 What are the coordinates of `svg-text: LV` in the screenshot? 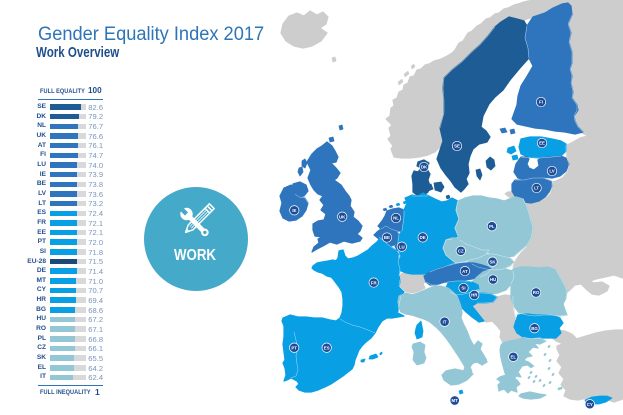 It's located at (551, 171).